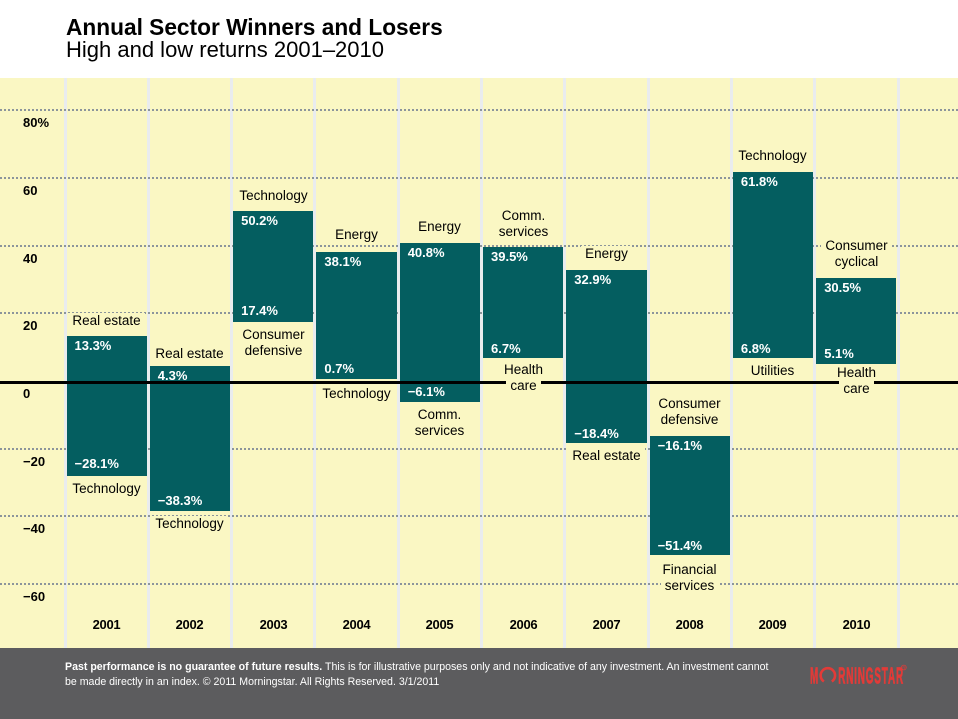  I want to click on svg-text: R, so click(904, 668).